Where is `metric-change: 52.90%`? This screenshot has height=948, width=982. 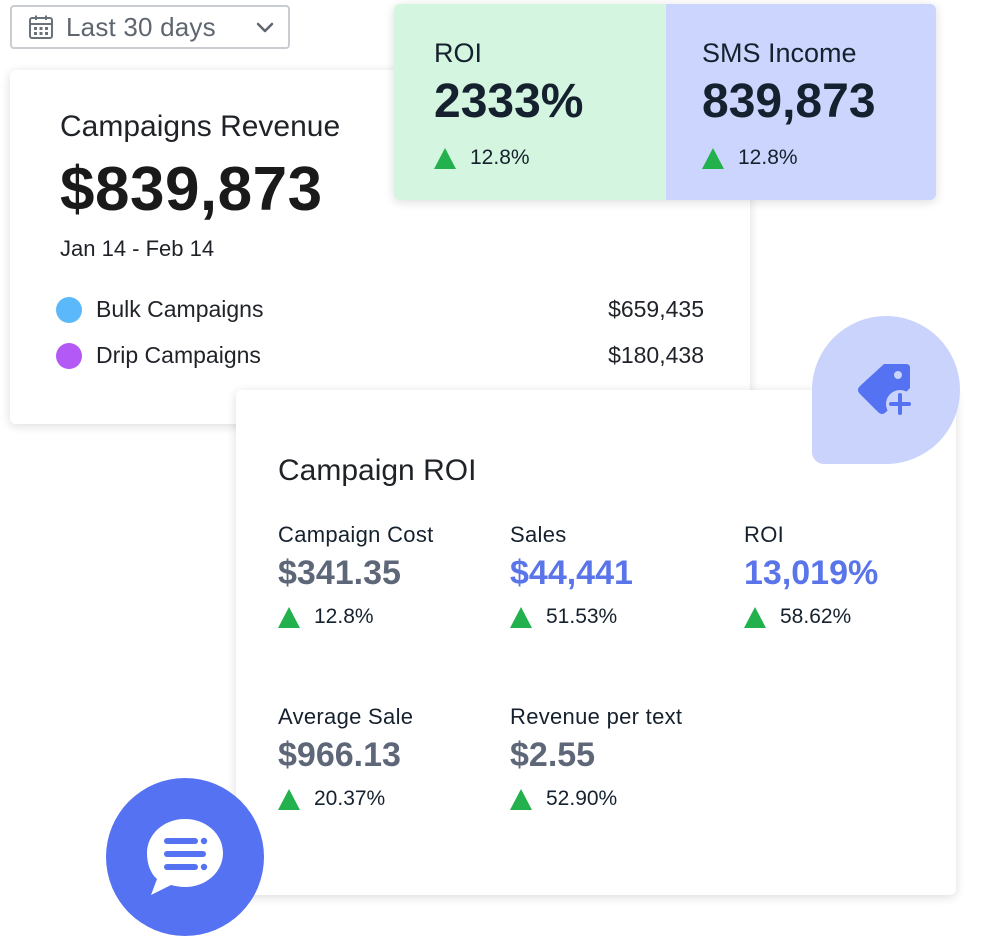 metric-change: 52.90% is located at coordinates (596, 799).